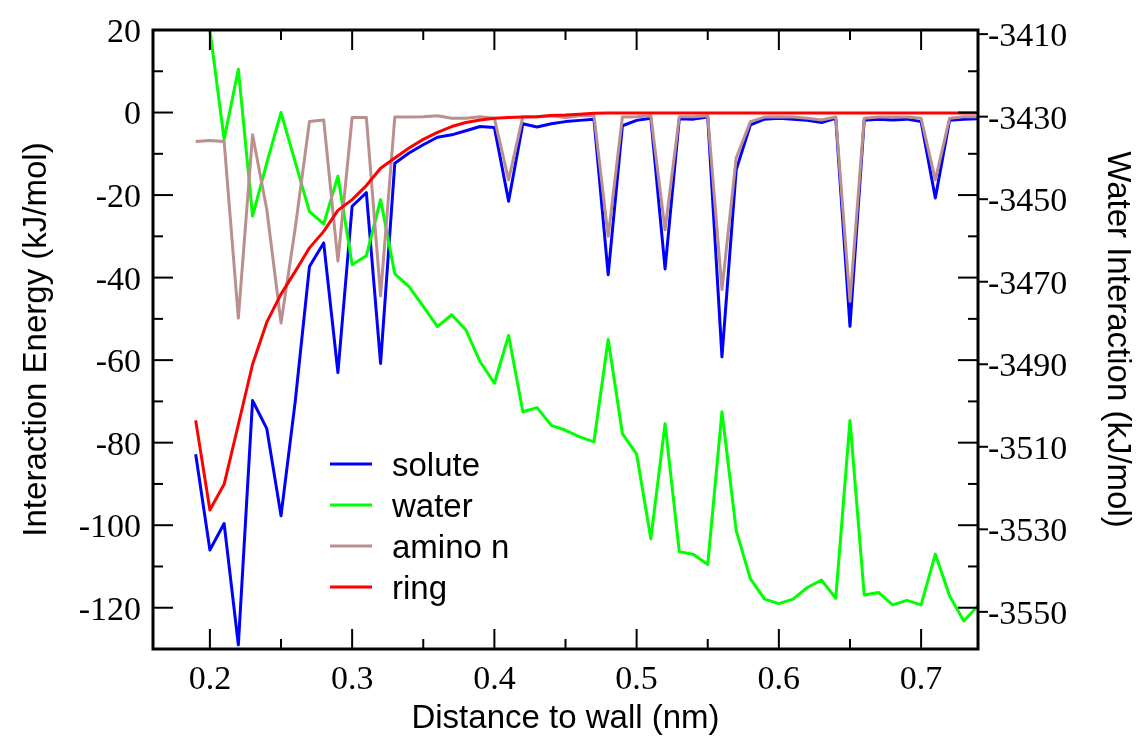 Image resolution: width=1142 pixels, height=738 pixels. Describe the element at coordinates (109, 608) in the screenshot. I see `y-tick-label: -120` at that location.